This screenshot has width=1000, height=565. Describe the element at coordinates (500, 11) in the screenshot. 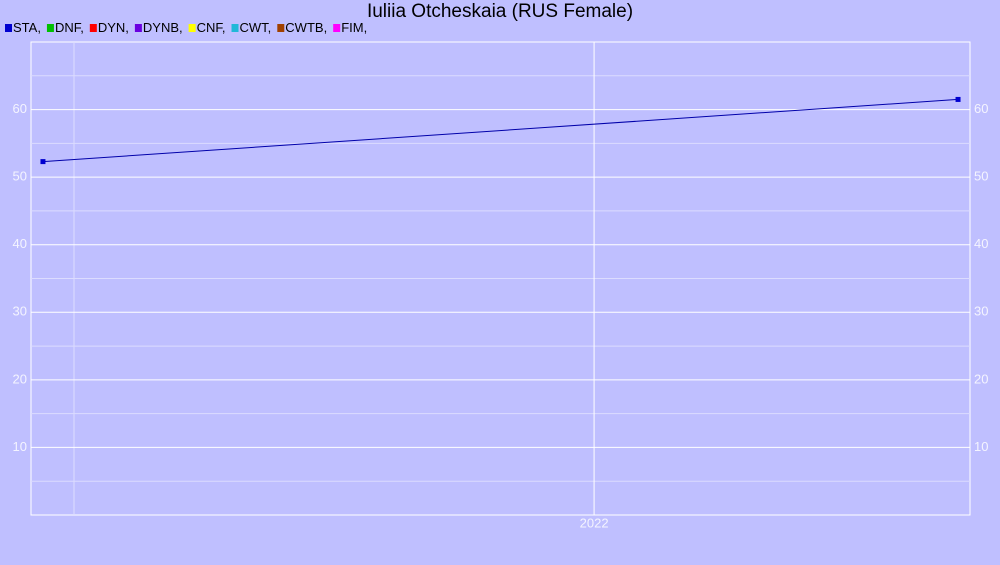

I see `chart-title: Iuliia Otcheskaia (RUS Female)` at that location.